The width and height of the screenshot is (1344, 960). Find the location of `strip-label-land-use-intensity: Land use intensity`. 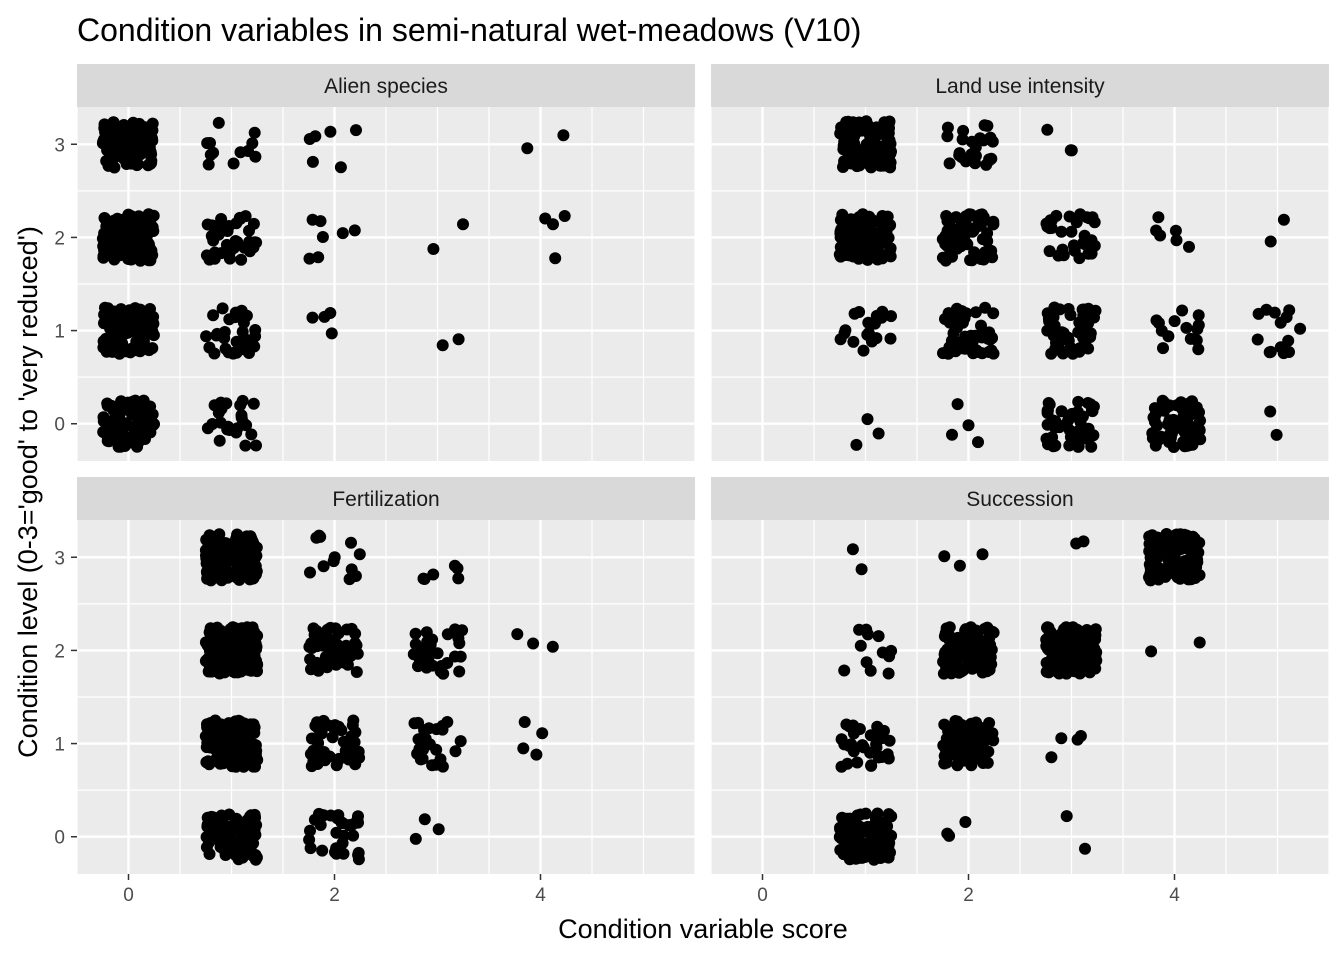

strip-label-land-use-intensity: Land use intensity is located at coordinates (1020, 86).